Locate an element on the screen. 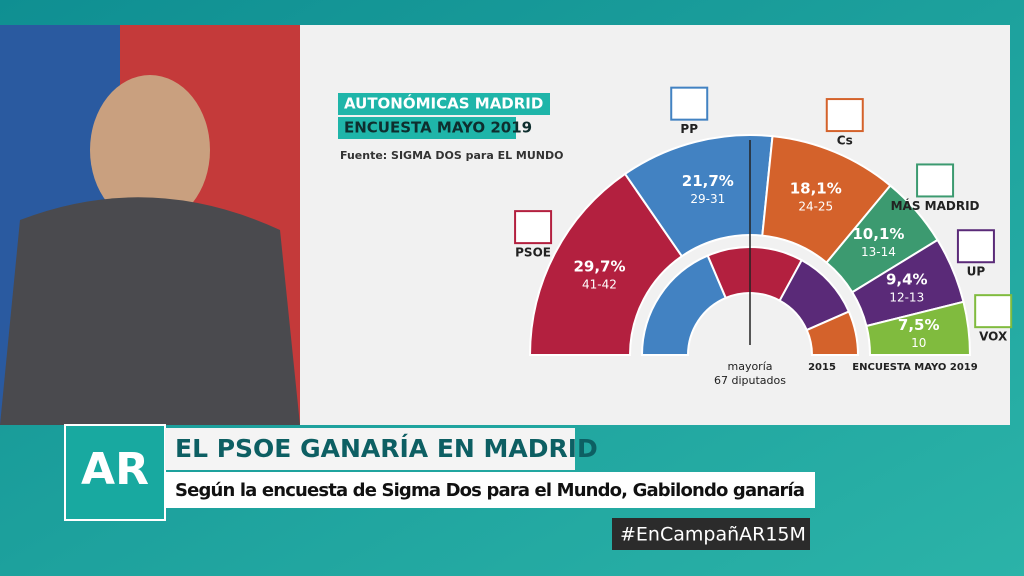  chart-subtitle: ENCUESTA MAYO 2019 is located at coordinates (438, 128).